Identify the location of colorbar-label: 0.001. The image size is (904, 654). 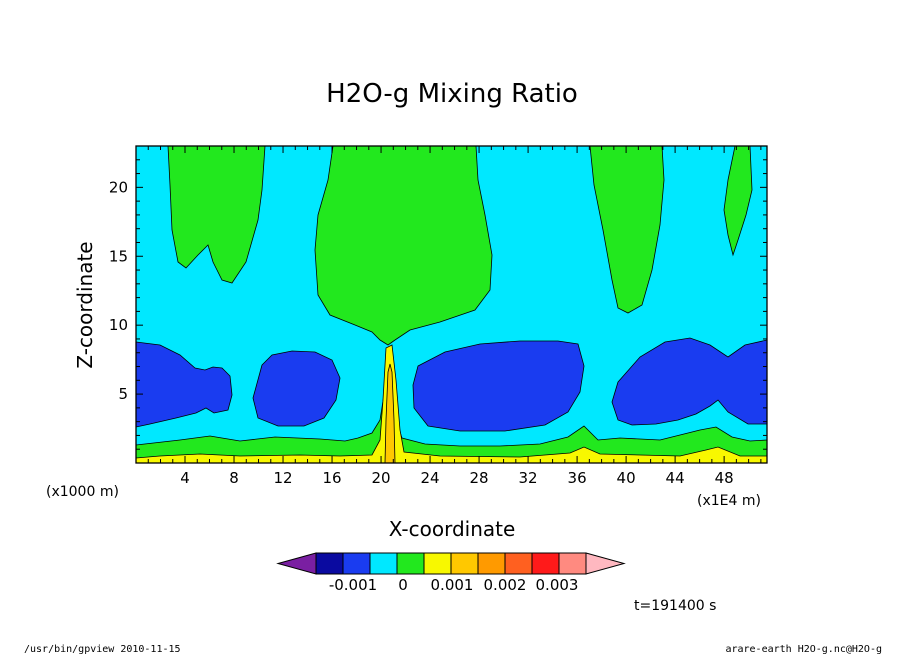
(452, 585).